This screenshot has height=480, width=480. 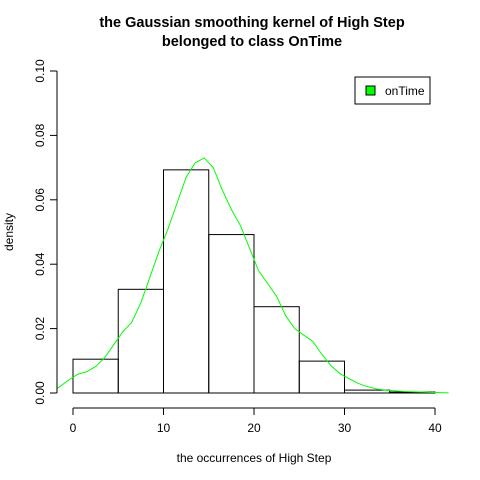 I want to click on x-tick-label: 0, so click(x=73, y=428).